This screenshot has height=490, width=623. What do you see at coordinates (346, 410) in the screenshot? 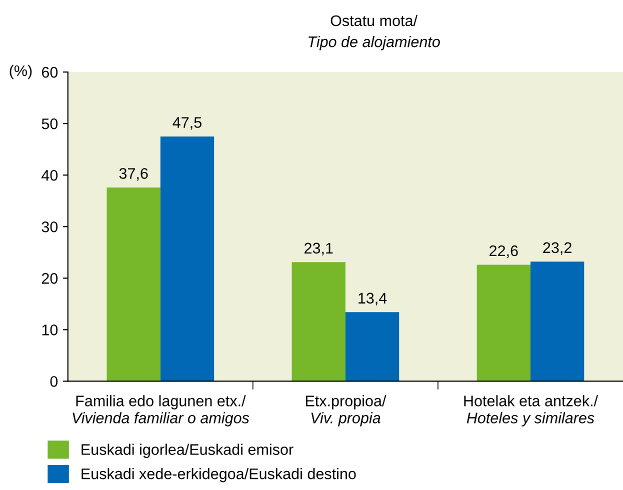
I see `x-tick-label: Etx.propioa/ Viv. propia` at bounding box center [346, 410].